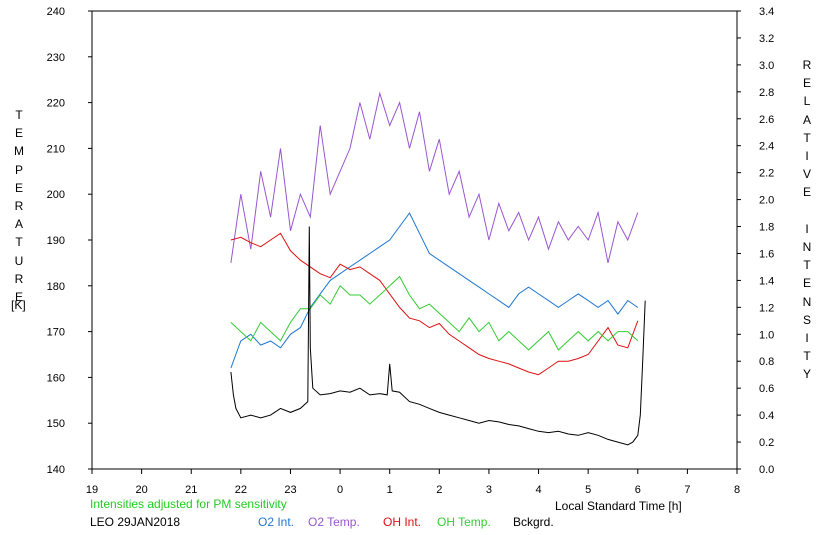  I want to click on x-tick-label: 21, so click(191, 490).